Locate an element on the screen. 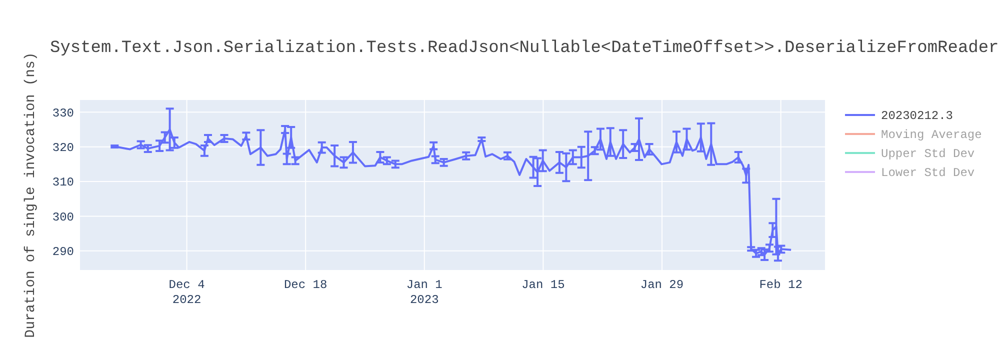 This screenshot has height=350, width=1000. x-tick-label: Jan 29 is located at coordinates (662, 285).